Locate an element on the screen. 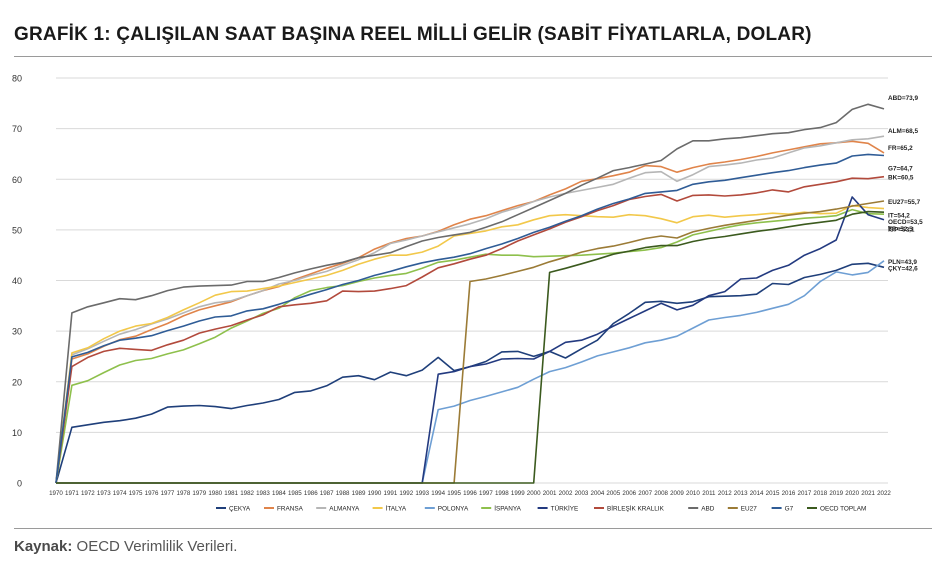  x-tick-label: 1986 is located at coordinates (311, 493).